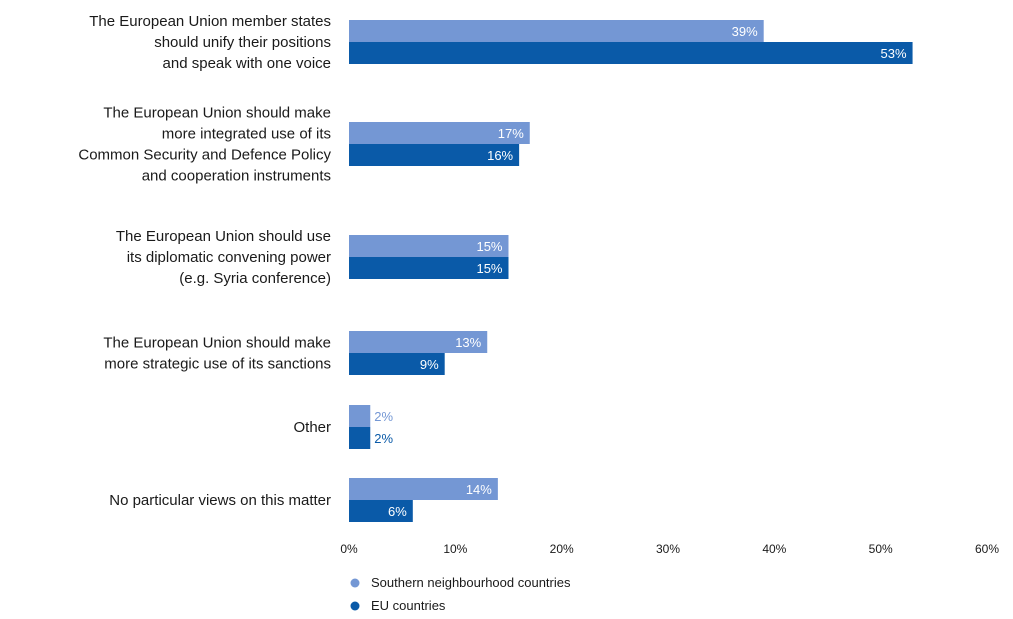 This screenshot has width=1013, height=619. What do you see at coordinates (236, 176) in the screenshot?
I see `category-label-line: and cooperation instruments` at bounding box center [236, 176].